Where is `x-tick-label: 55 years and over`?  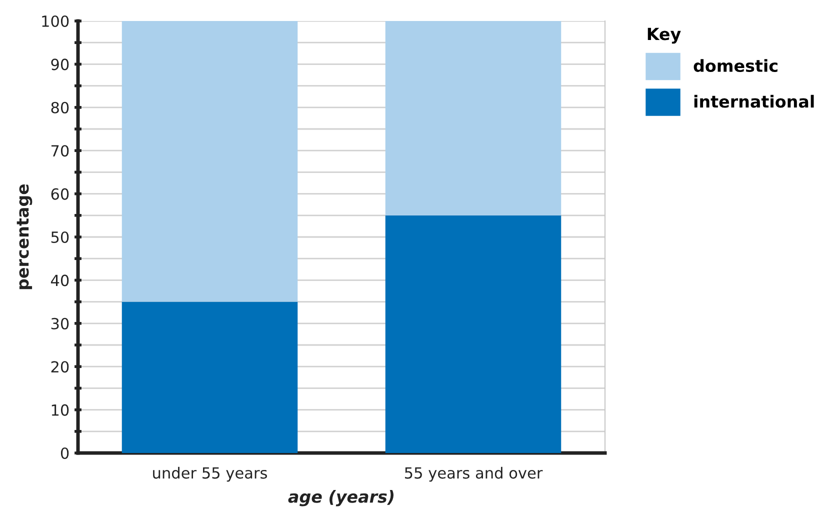
x-tick-label: 55 years and over is located at coordinates (473, 474).